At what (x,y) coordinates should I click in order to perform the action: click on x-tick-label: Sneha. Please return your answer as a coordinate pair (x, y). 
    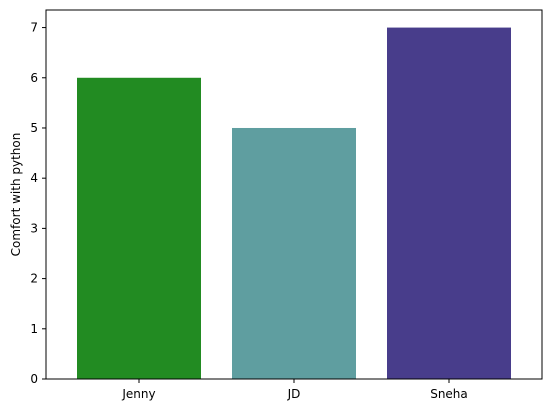
    Looking at the image, I should click on (449, 394).